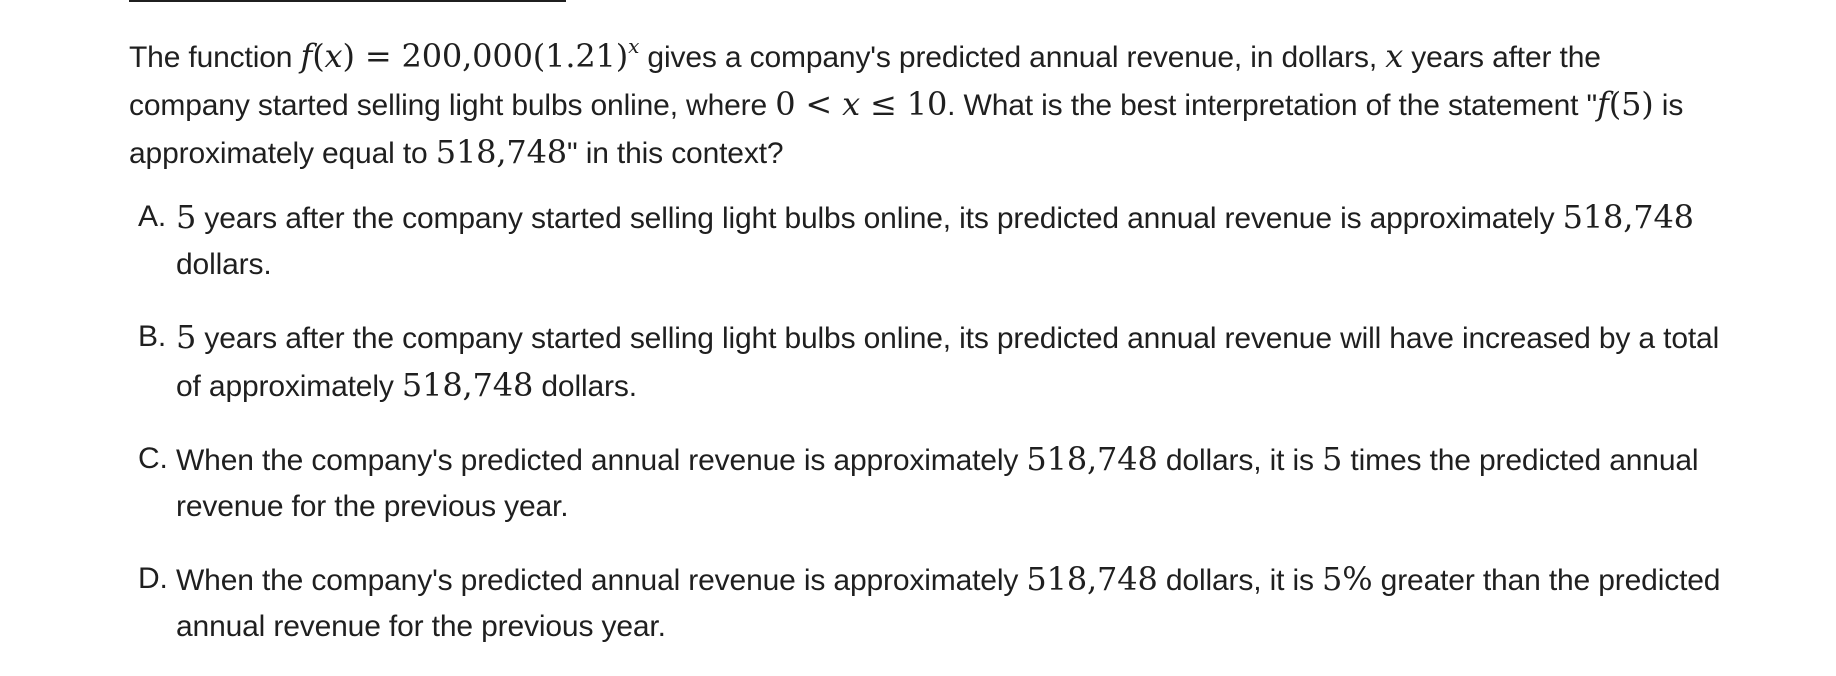 Image resolution: width=1836 pixels, height=676 pixels. Describe the element at coordinates (347, 1) in the screenshot. I see `top-divider` at that location.